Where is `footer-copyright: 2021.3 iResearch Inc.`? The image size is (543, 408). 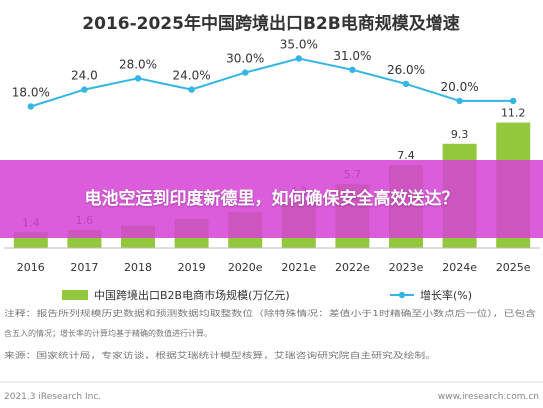
footer-copyright: 2021.3 iResearch Inc. is located at coordinates (52, 397).